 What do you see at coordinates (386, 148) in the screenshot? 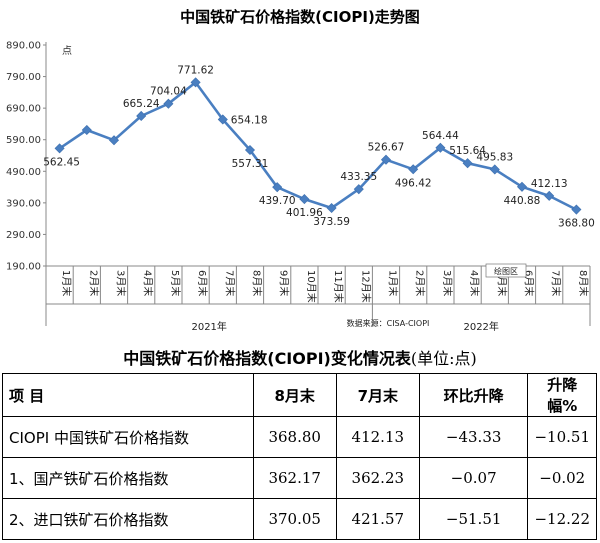
I see `data-label: 526.67` at bounding box center [386, 148].